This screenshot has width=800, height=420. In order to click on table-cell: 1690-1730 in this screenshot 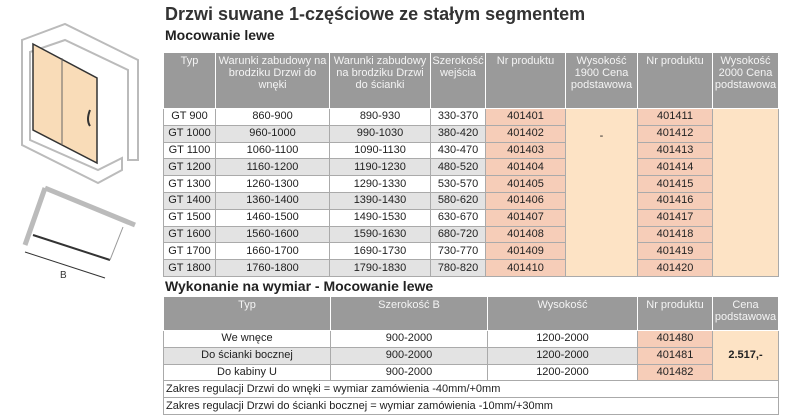, I will do `click(380, 251)`.